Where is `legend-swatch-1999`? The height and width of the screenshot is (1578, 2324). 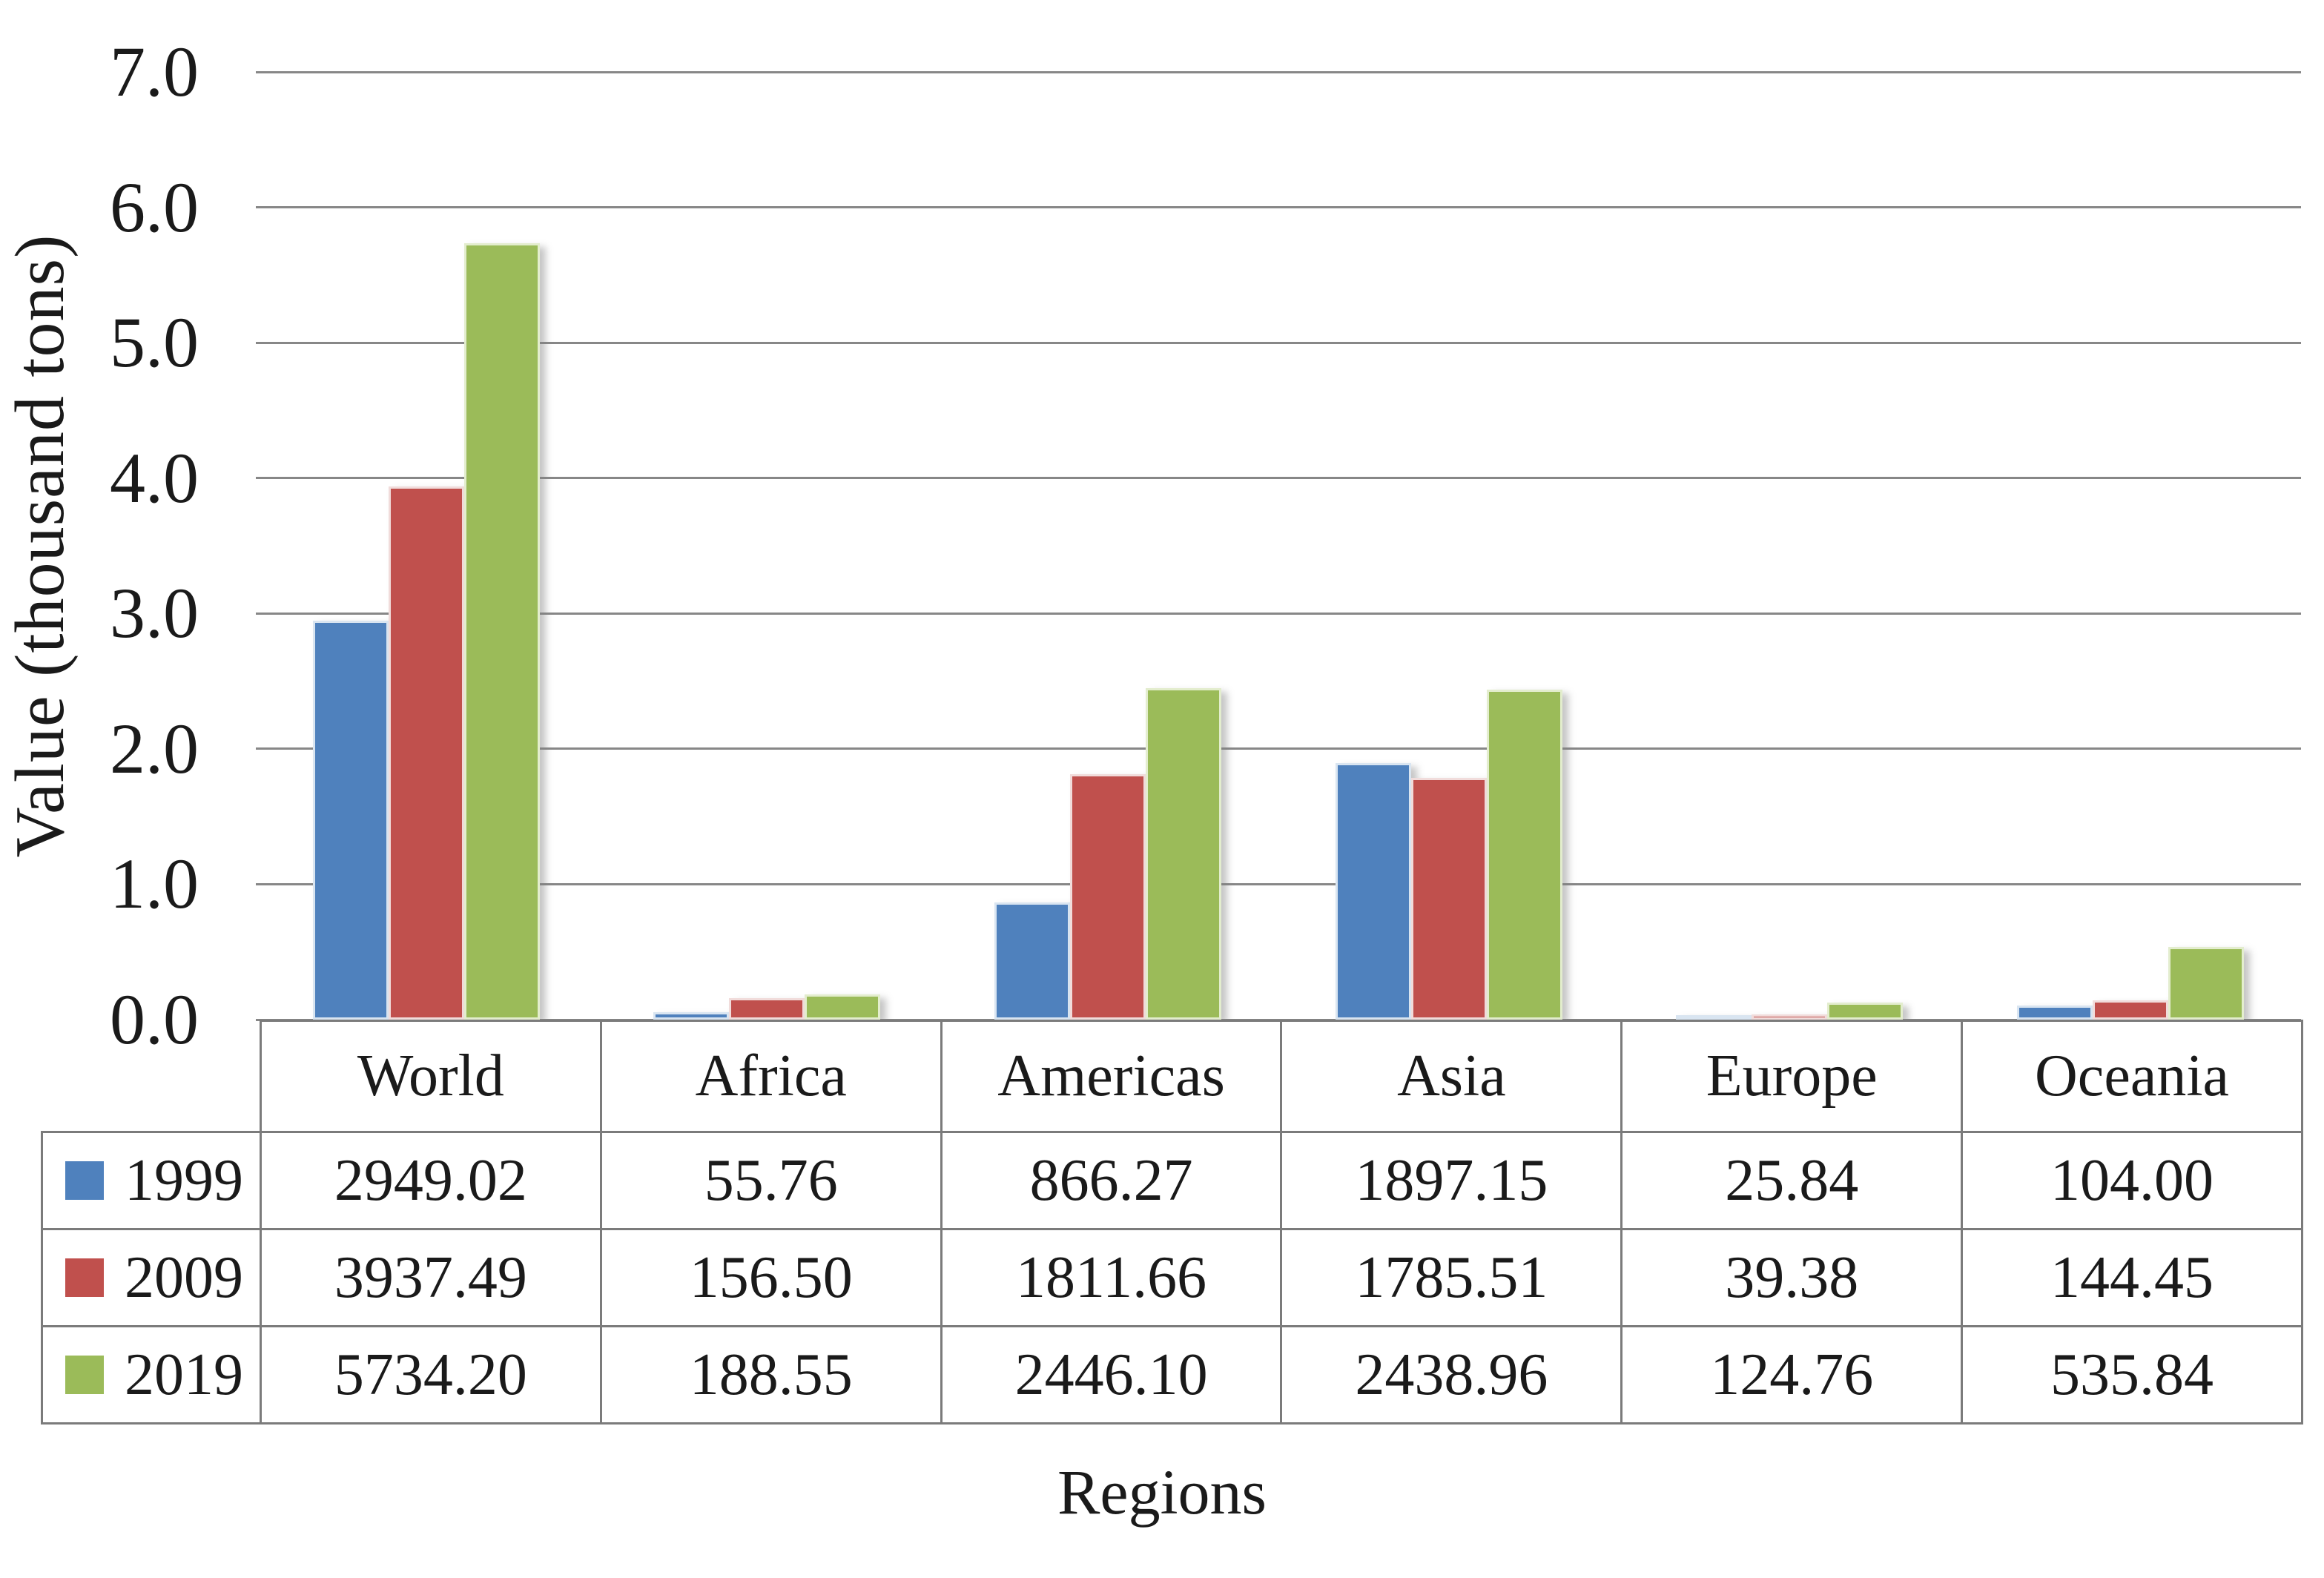 legend-swatch-1999 is located at coordinates (85, 1180).